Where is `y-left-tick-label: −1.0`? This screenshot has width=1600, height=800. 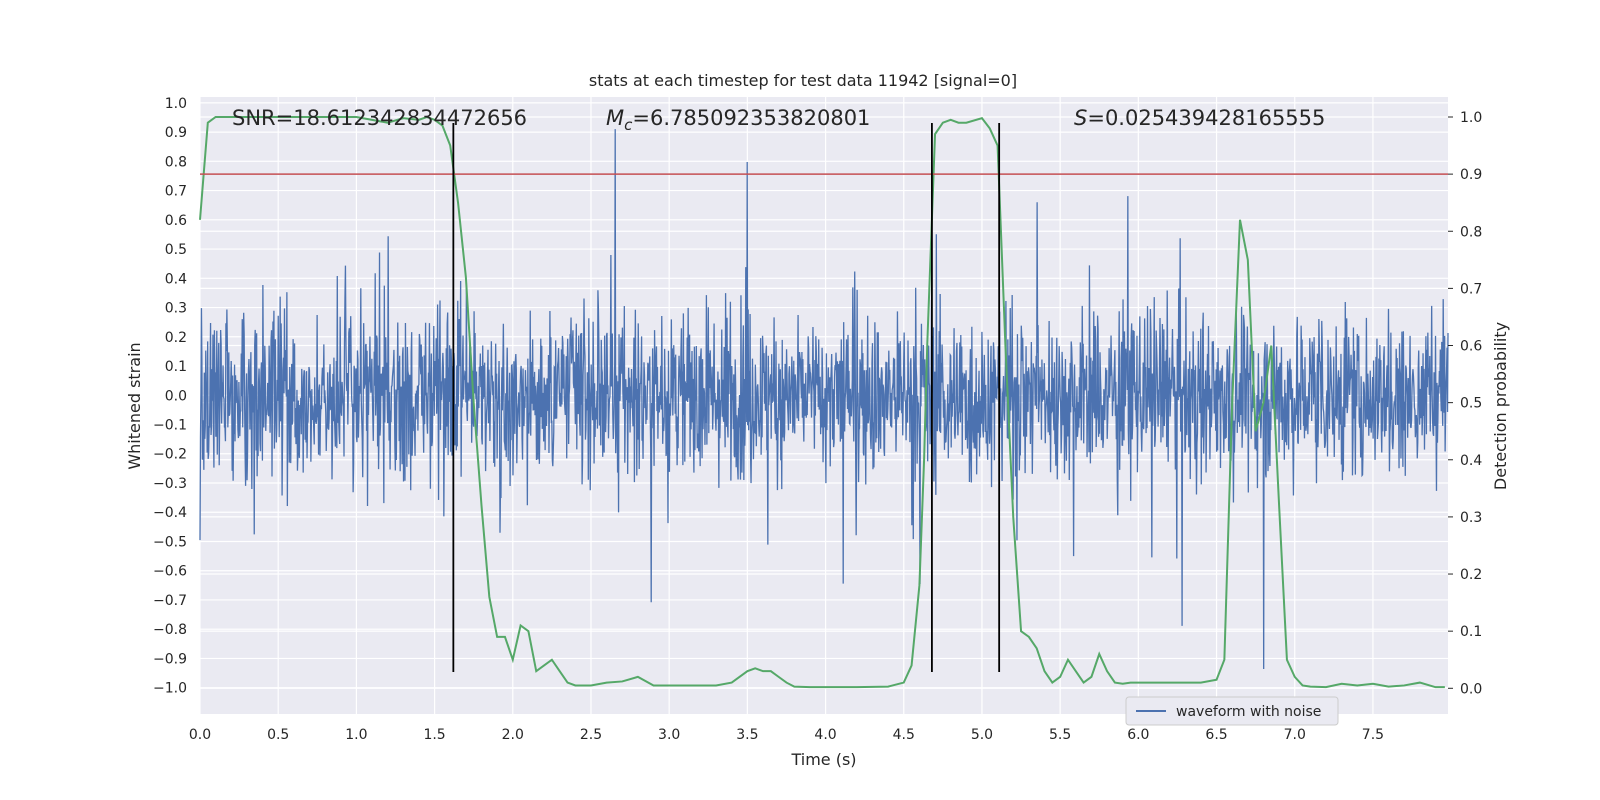 y-left-tick-label: −1.0 is located at coordinates (170, 689).